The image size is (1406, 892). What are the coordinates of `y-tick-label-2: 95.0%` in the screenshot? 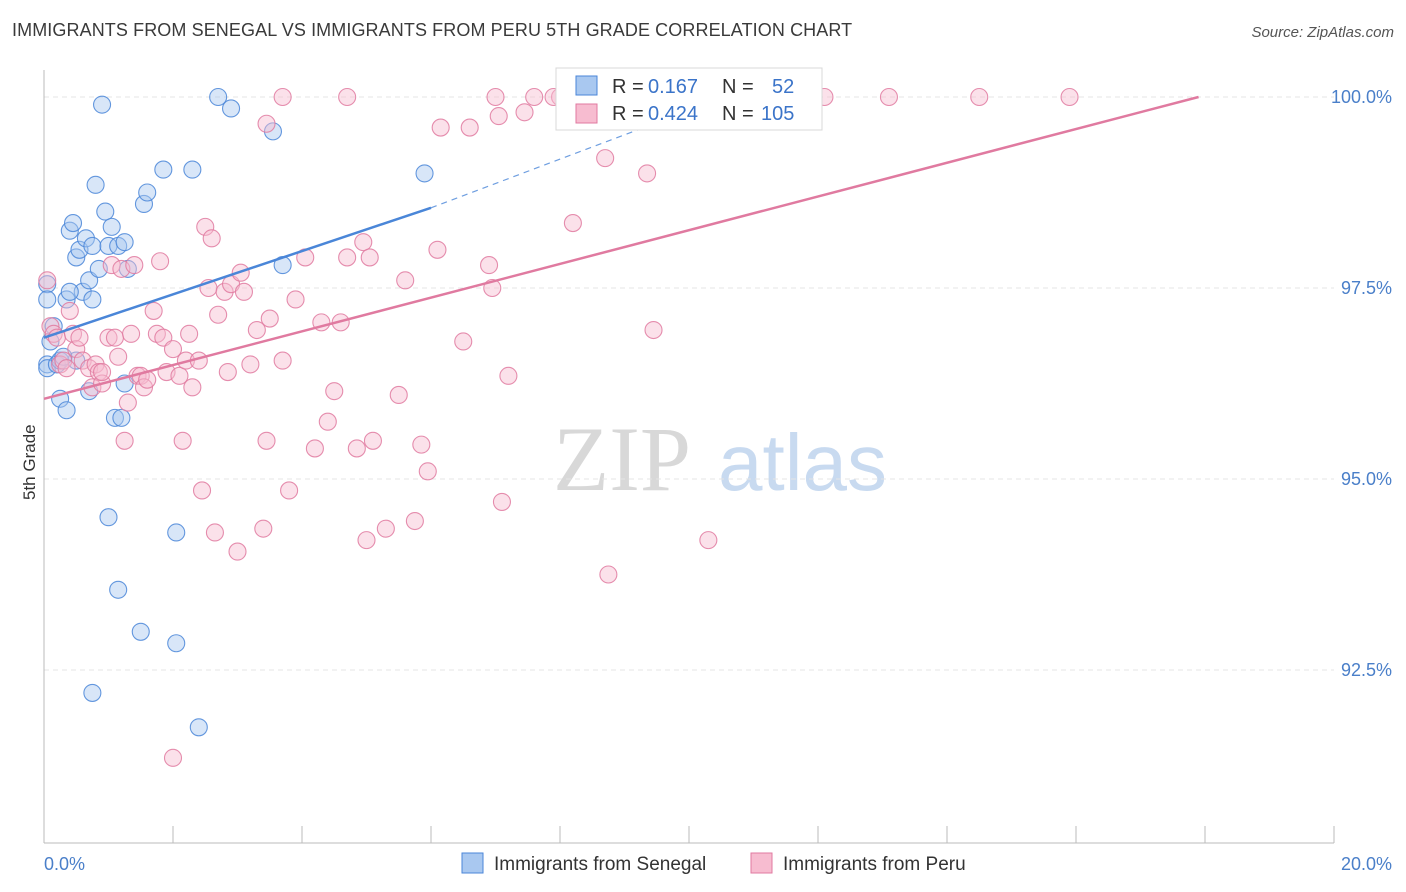 It's located at (1366, 479).